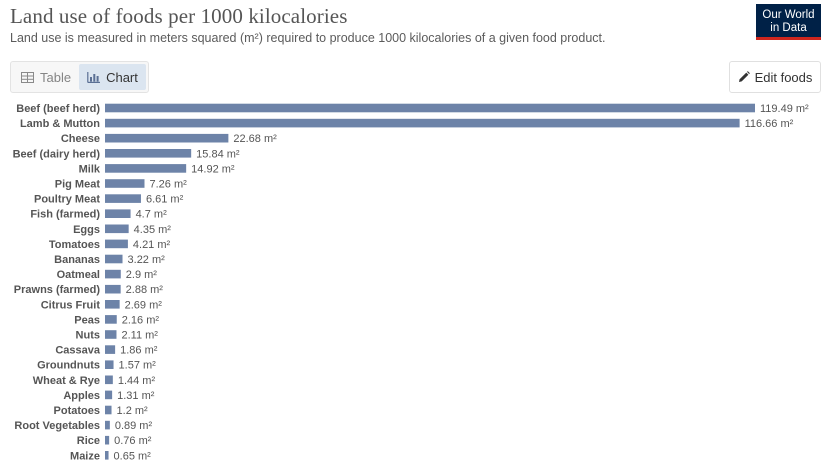  I want to click on value-label: 0.76 m², so click(133, 441).